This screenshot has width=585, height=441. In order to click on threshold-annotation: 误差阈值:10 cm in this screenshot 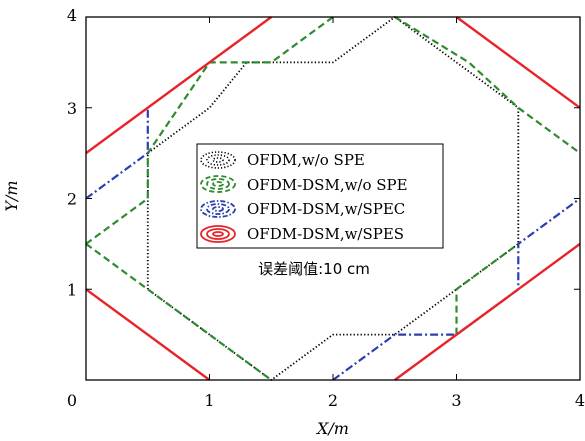, I will do `click(314, 269)`.